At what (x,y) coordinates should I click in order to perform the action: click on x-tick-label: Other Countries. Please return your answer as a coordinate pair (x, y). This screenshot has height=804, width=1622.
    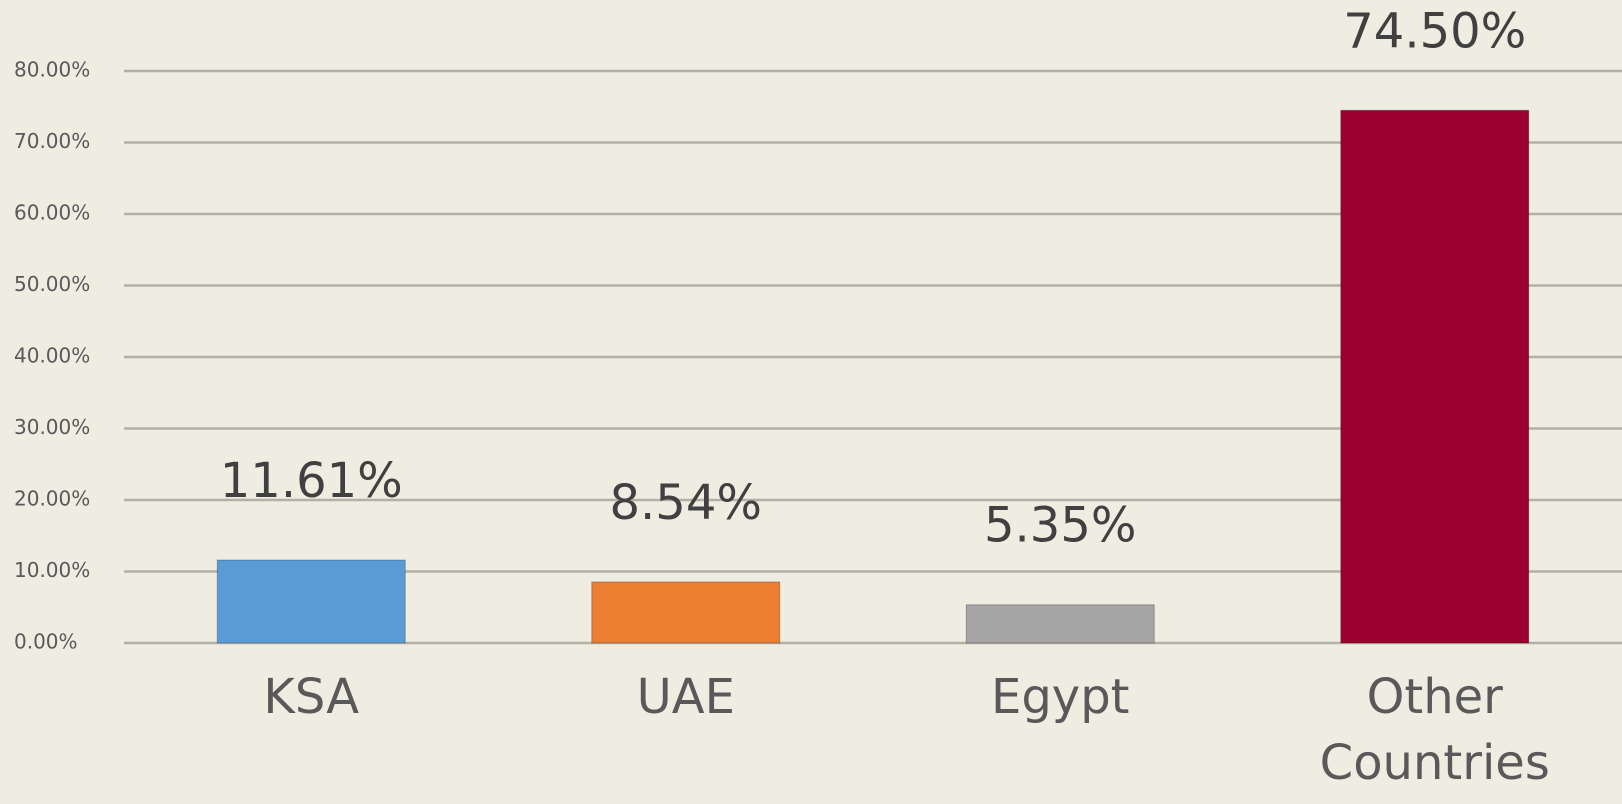
    Looking at the image, I should click on (1435, 730).